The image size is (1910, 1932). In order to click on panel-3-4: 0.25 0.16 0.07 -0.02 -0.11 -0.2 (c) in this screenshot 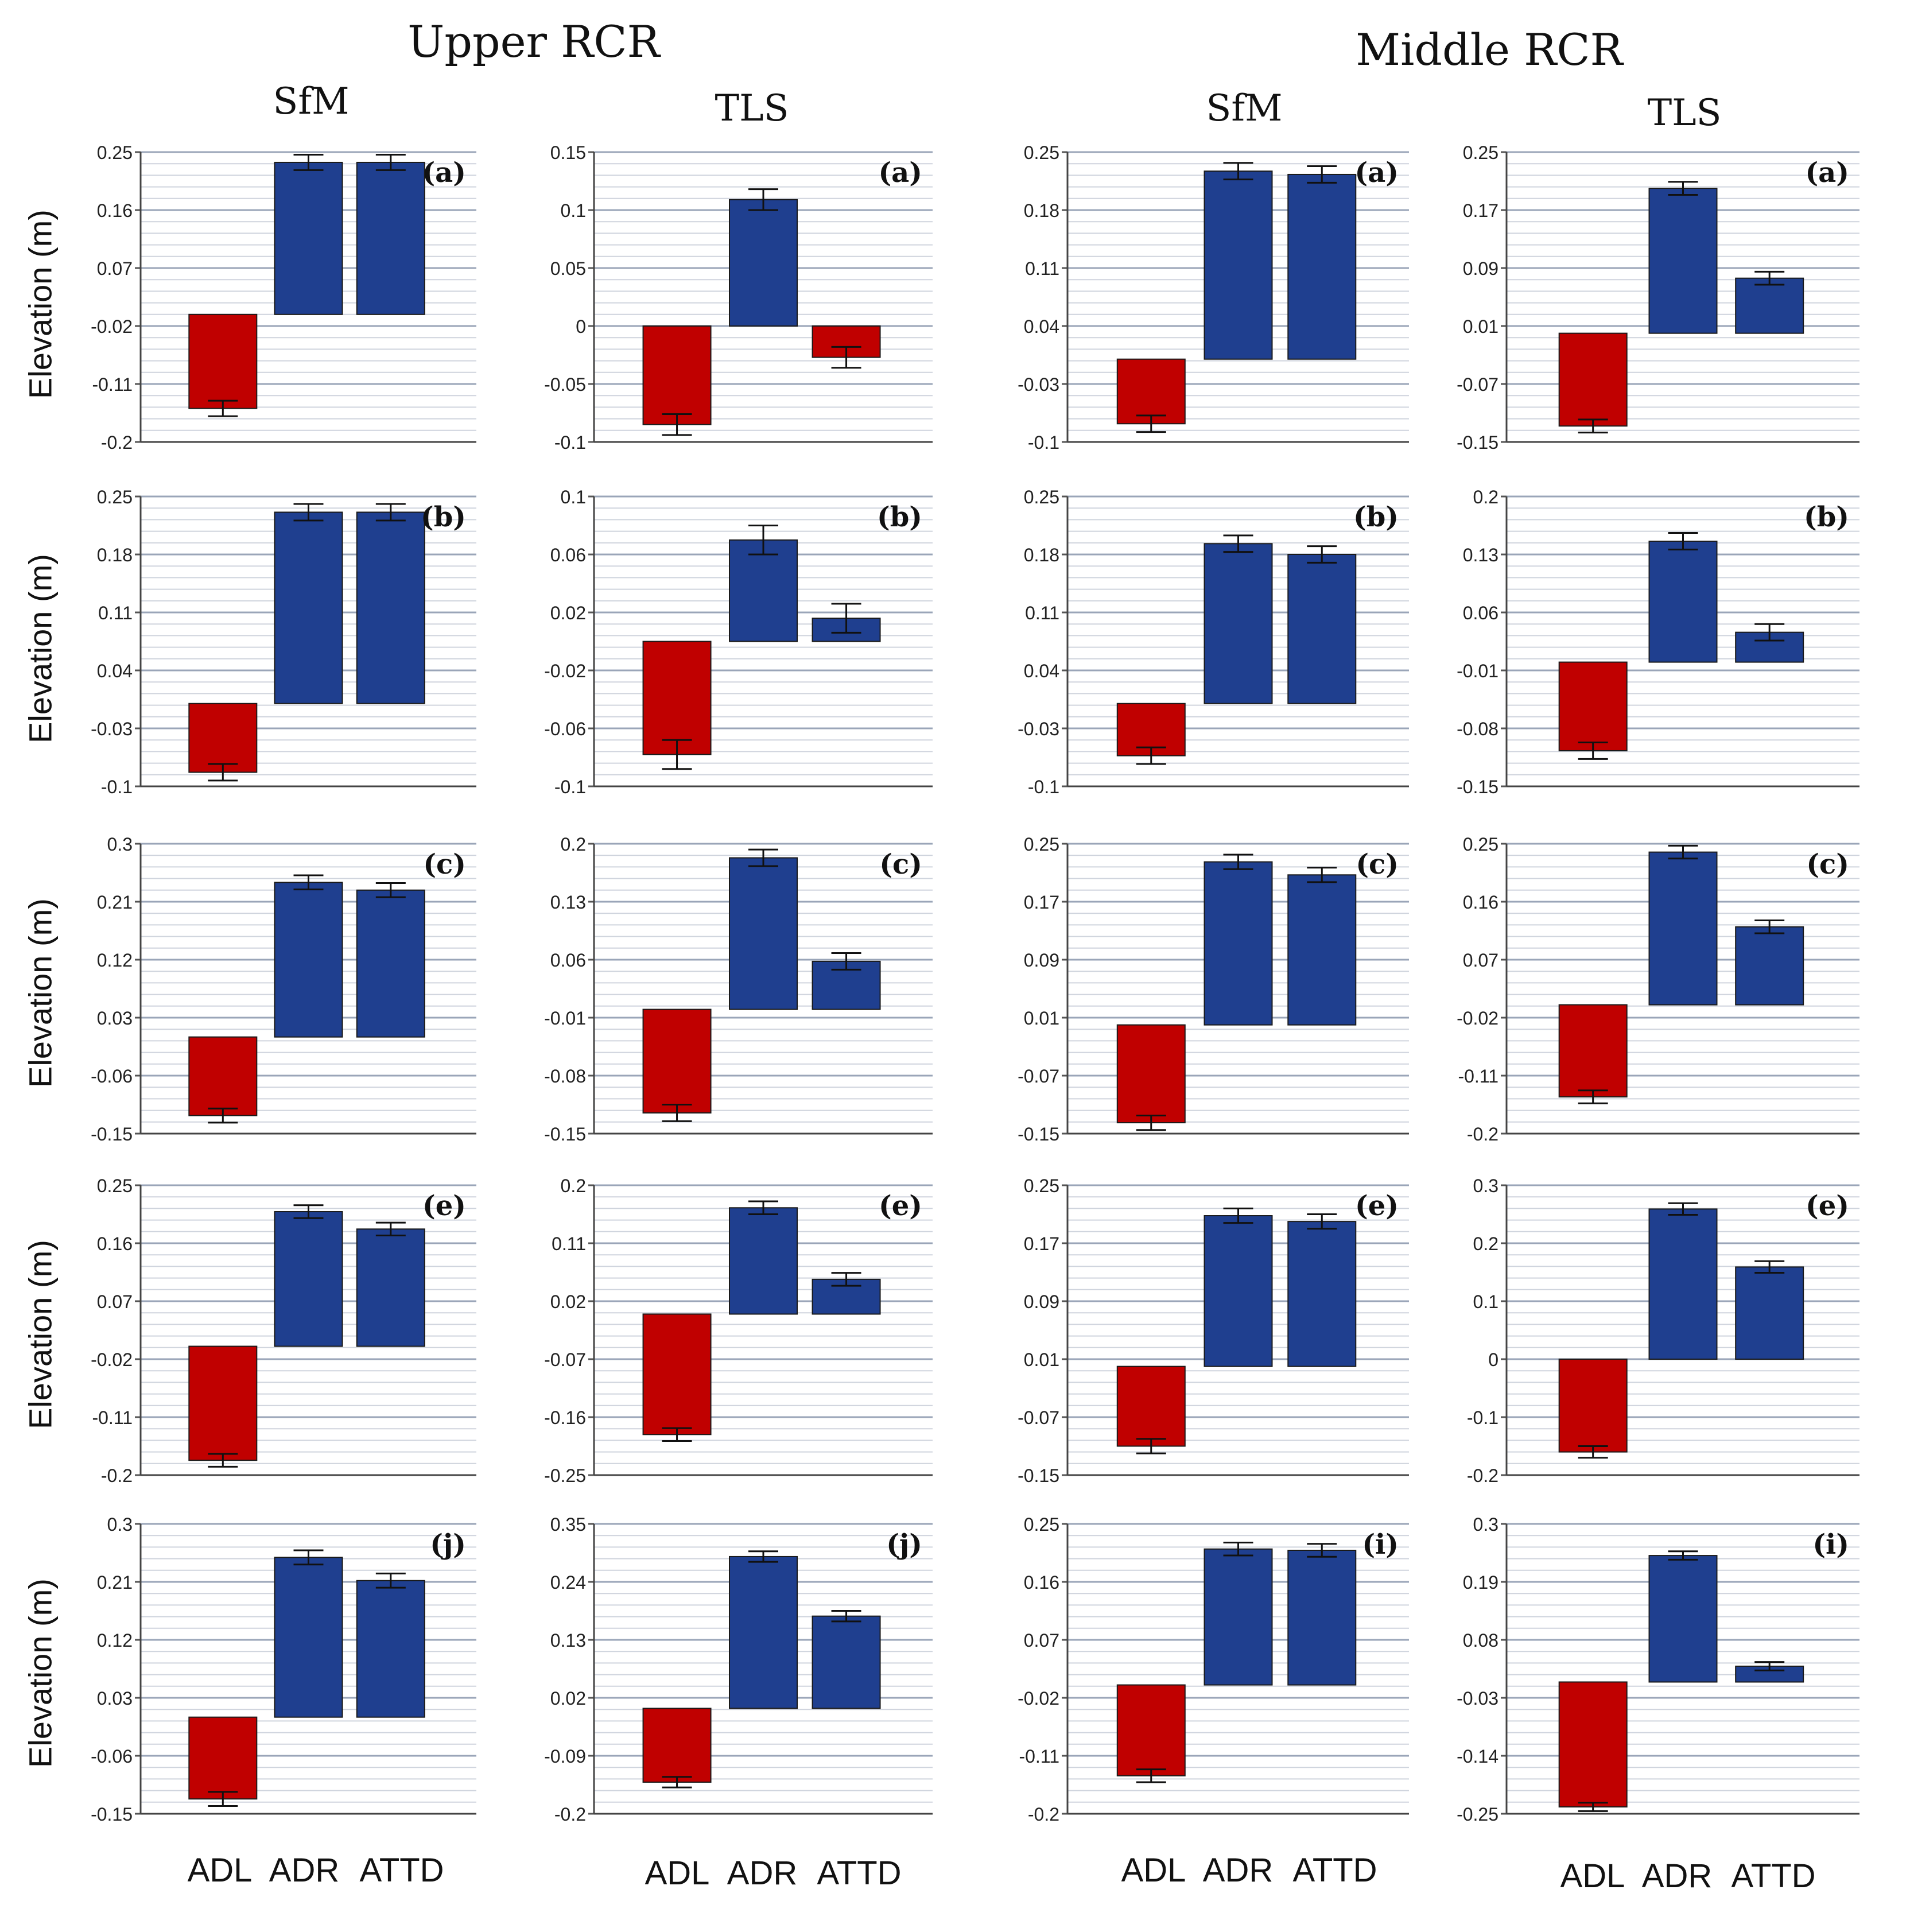, I will do `click(1658, 989)`.